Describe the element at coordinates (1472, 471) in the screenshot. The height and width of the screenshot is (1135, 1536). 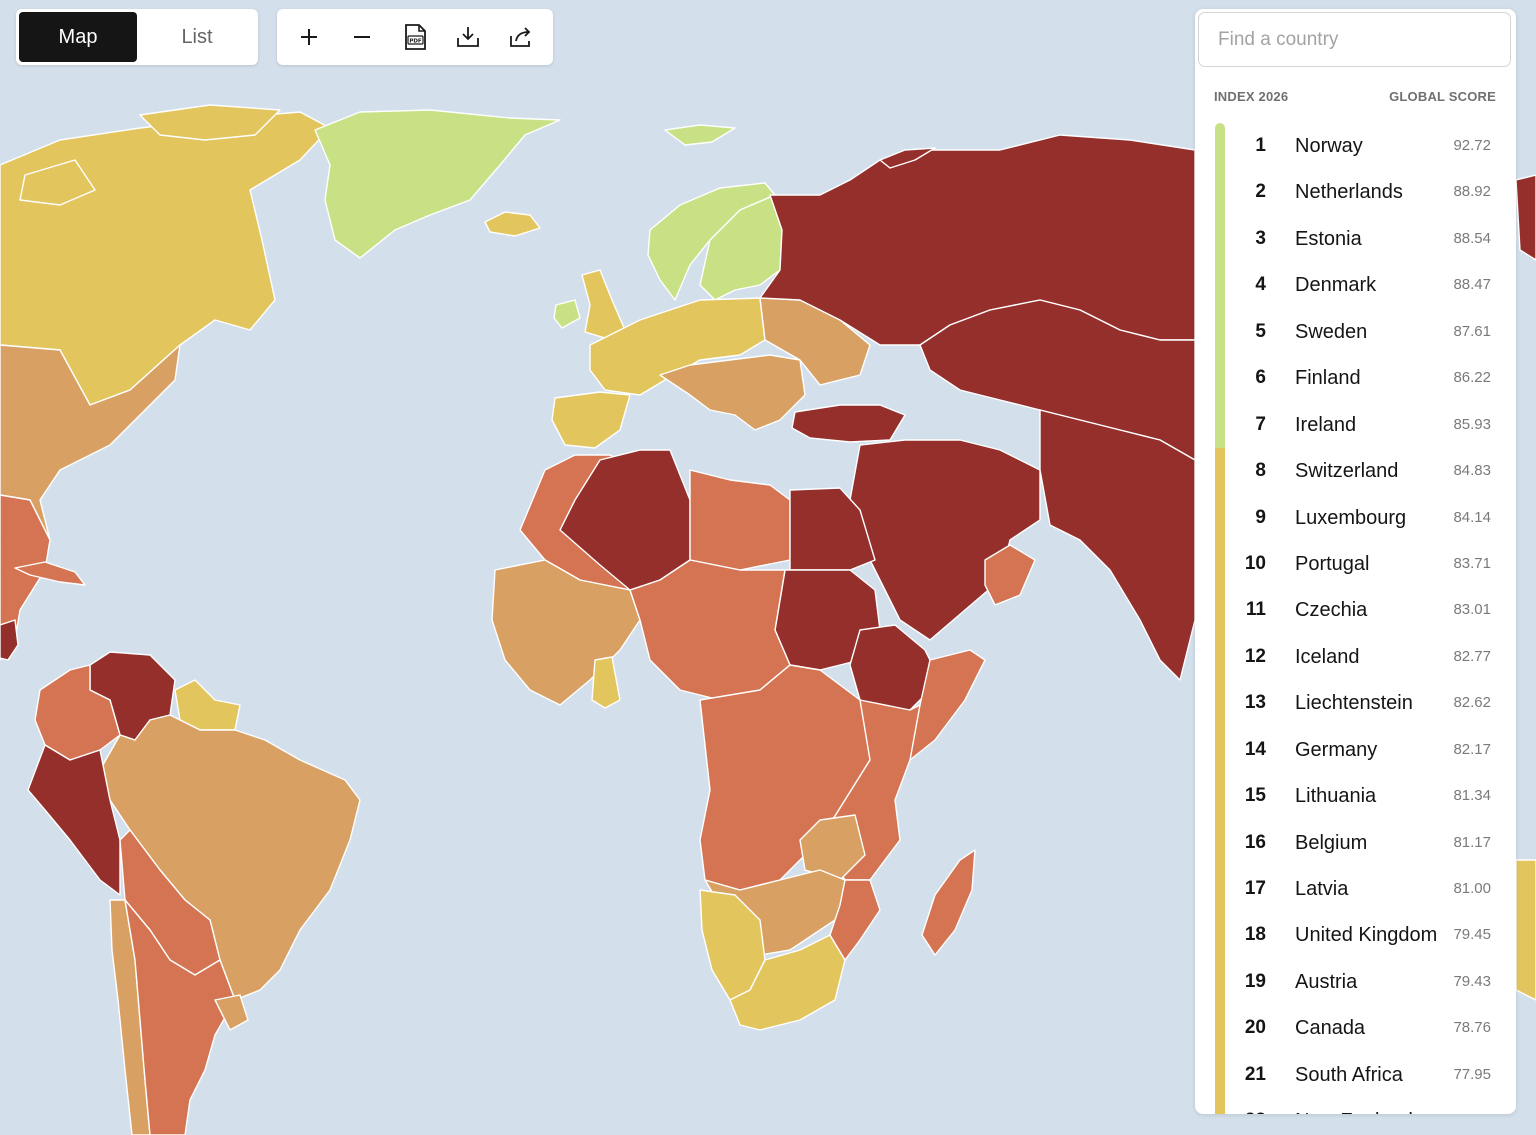
I see `global-score: 84.83` at that location.